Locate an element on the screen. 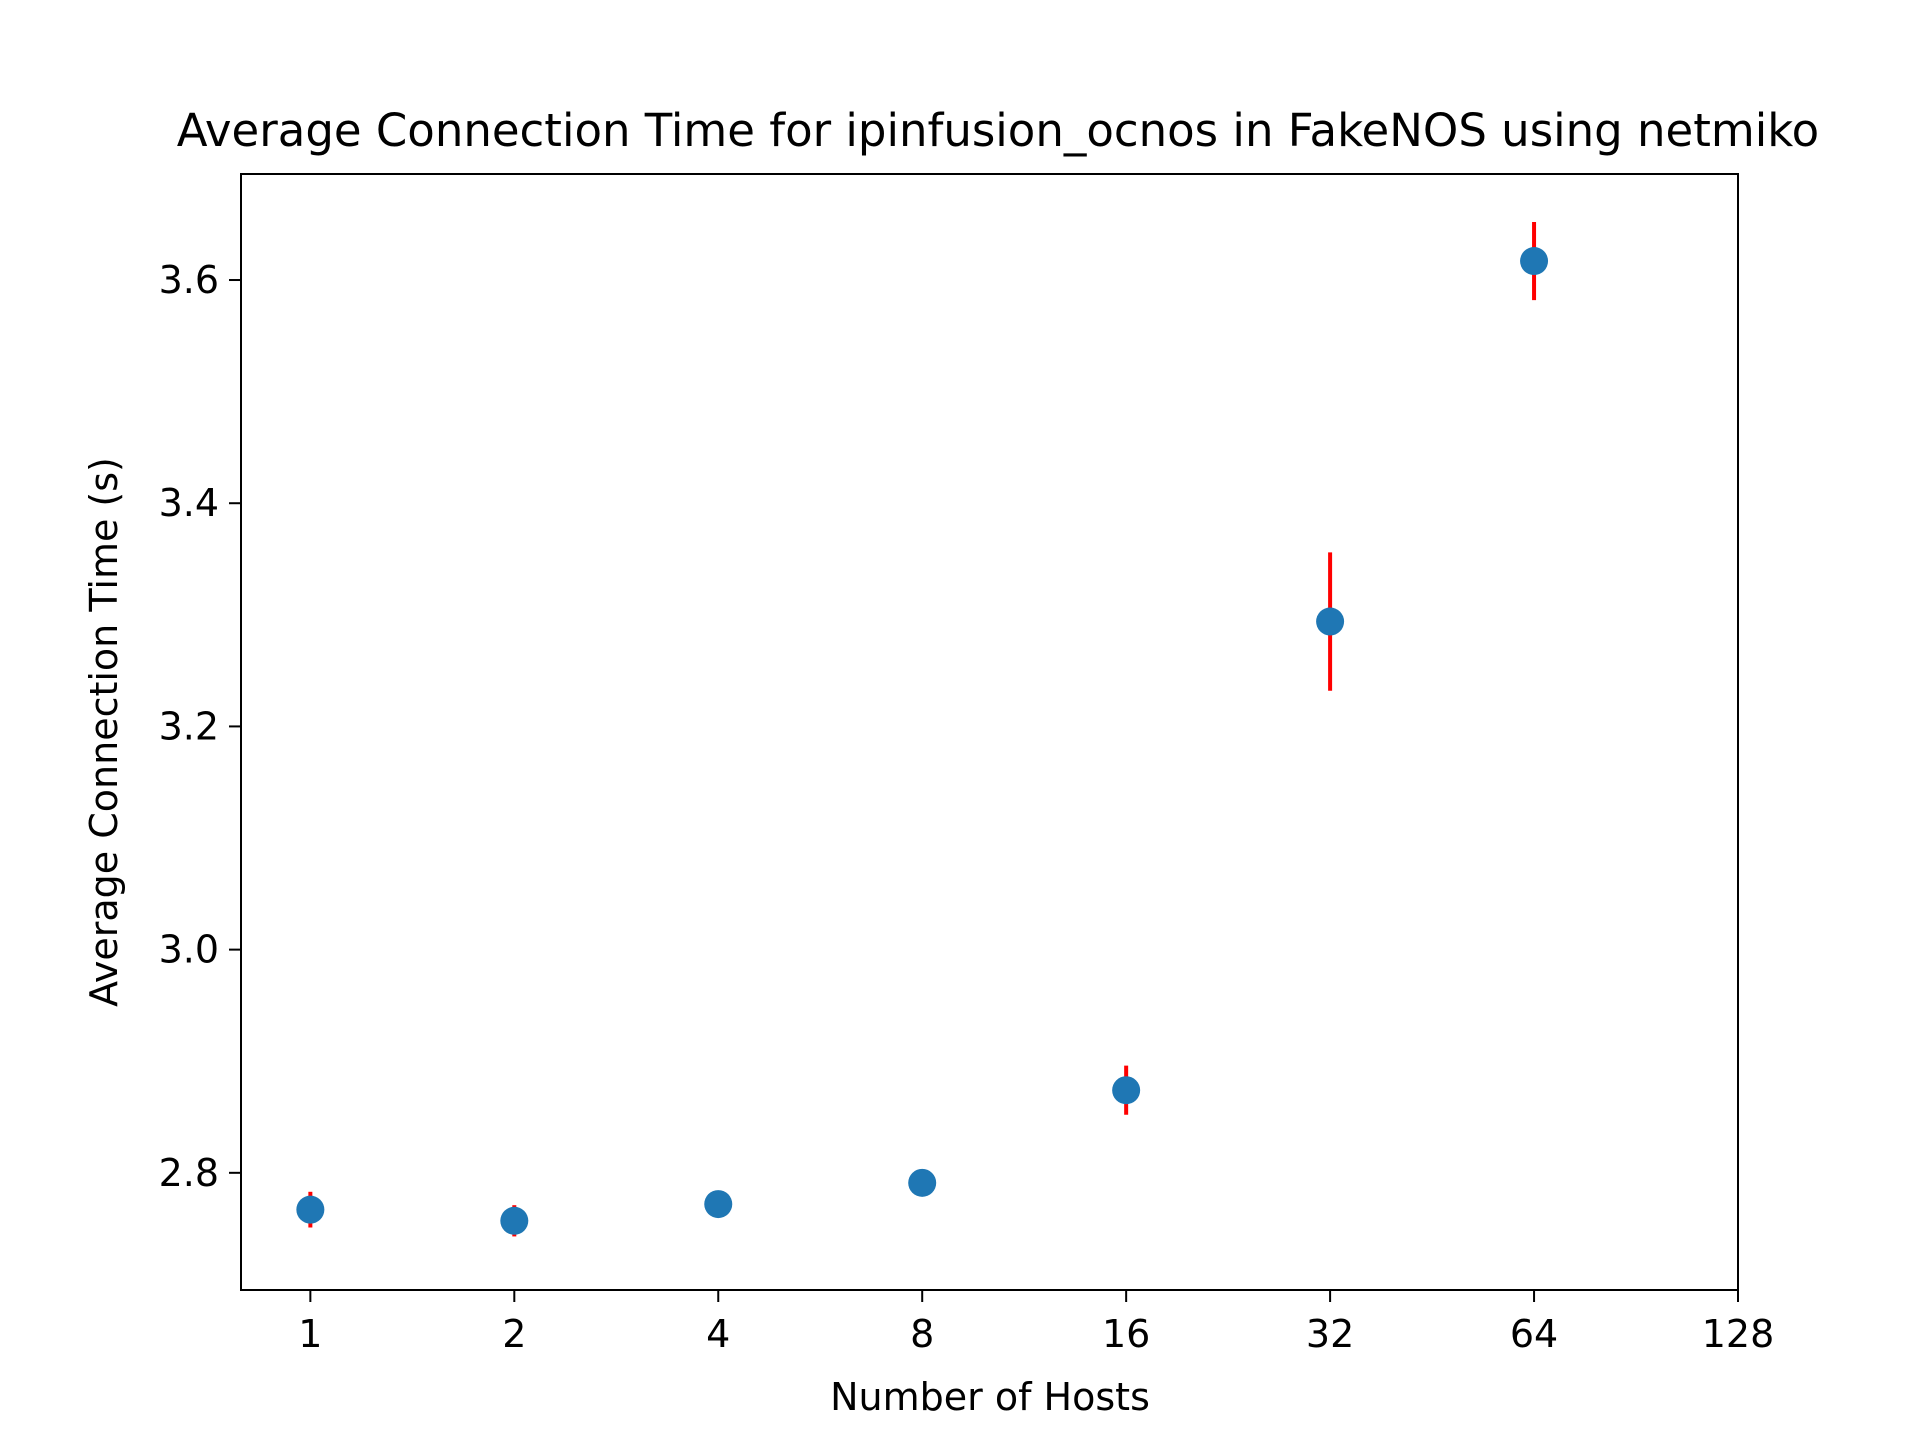 This screenshot has height=1440, width=1920. y-axis-label: Average Connection Time (s) is located at coordinates (104, 732).